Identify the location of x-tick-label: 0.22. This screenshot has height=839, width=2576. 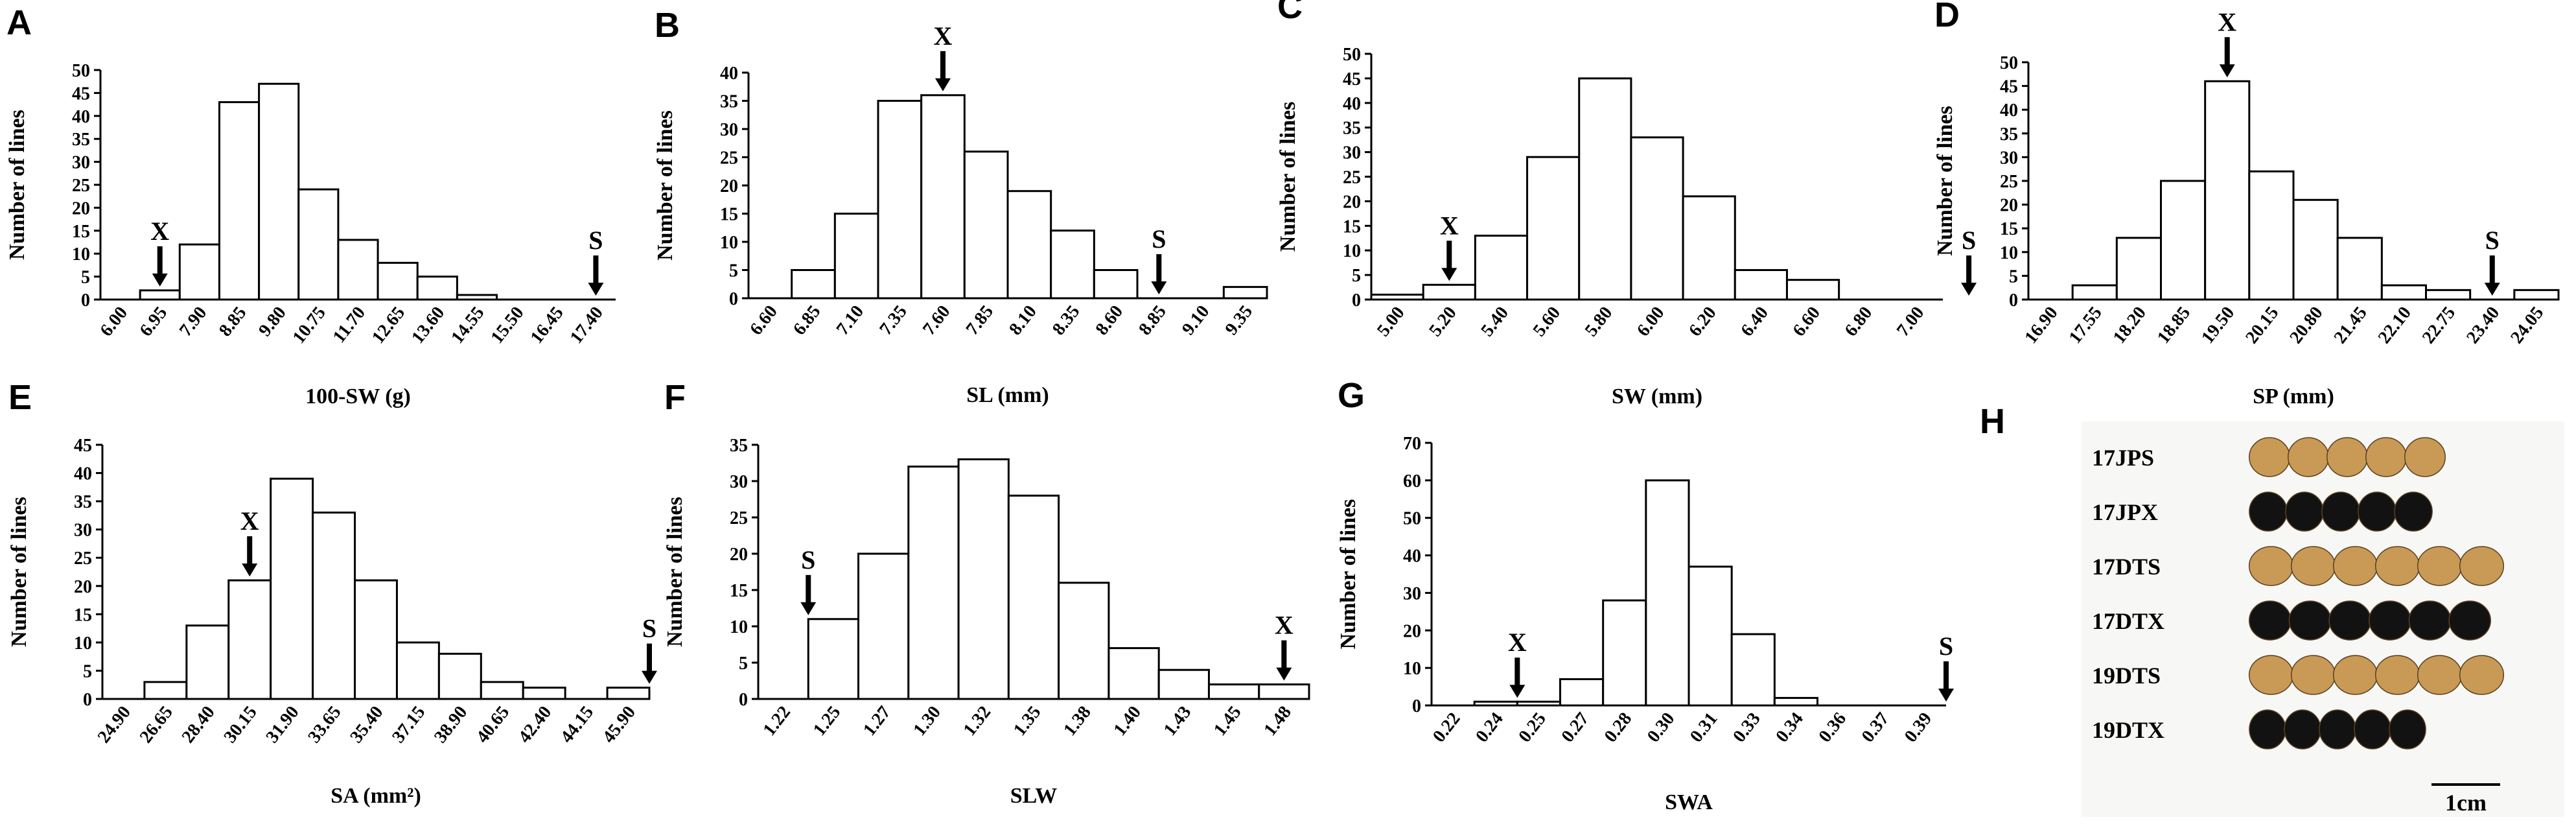
(1447, 727).